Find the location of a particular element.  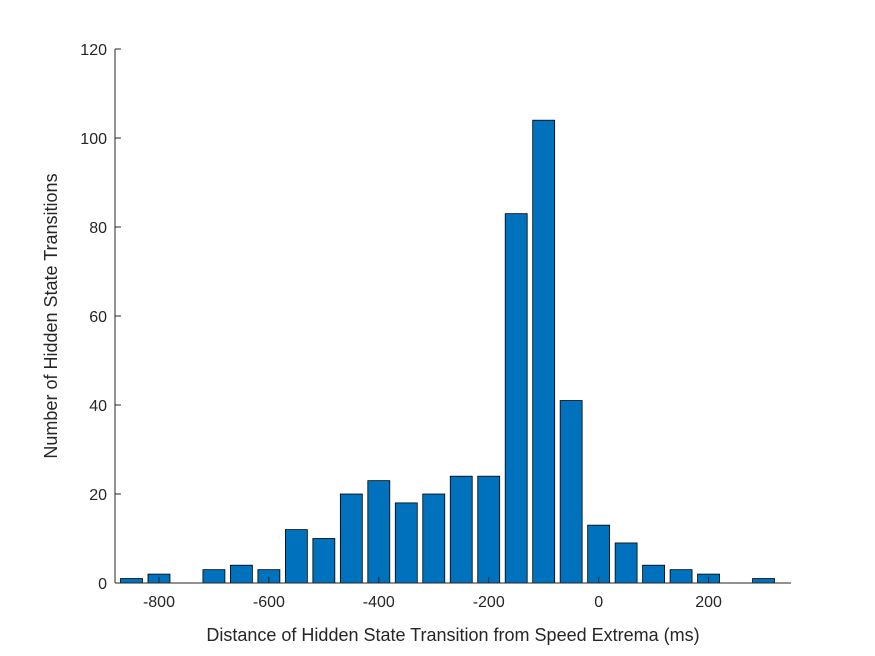

x-ticks-group: -800 -600 -400 -200 0 200 is located at coordinates (432, 594).